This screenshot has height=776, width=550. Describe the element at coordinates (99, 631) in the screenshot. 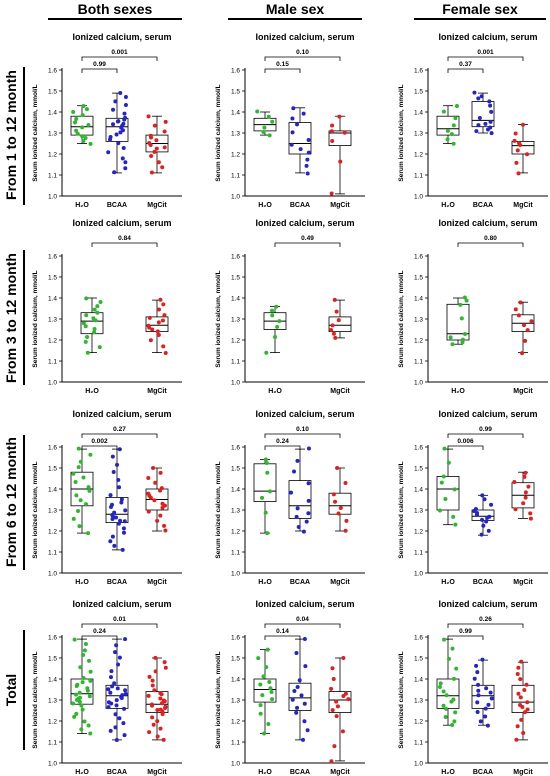

I see `p-value-label: 0.24` at that location.